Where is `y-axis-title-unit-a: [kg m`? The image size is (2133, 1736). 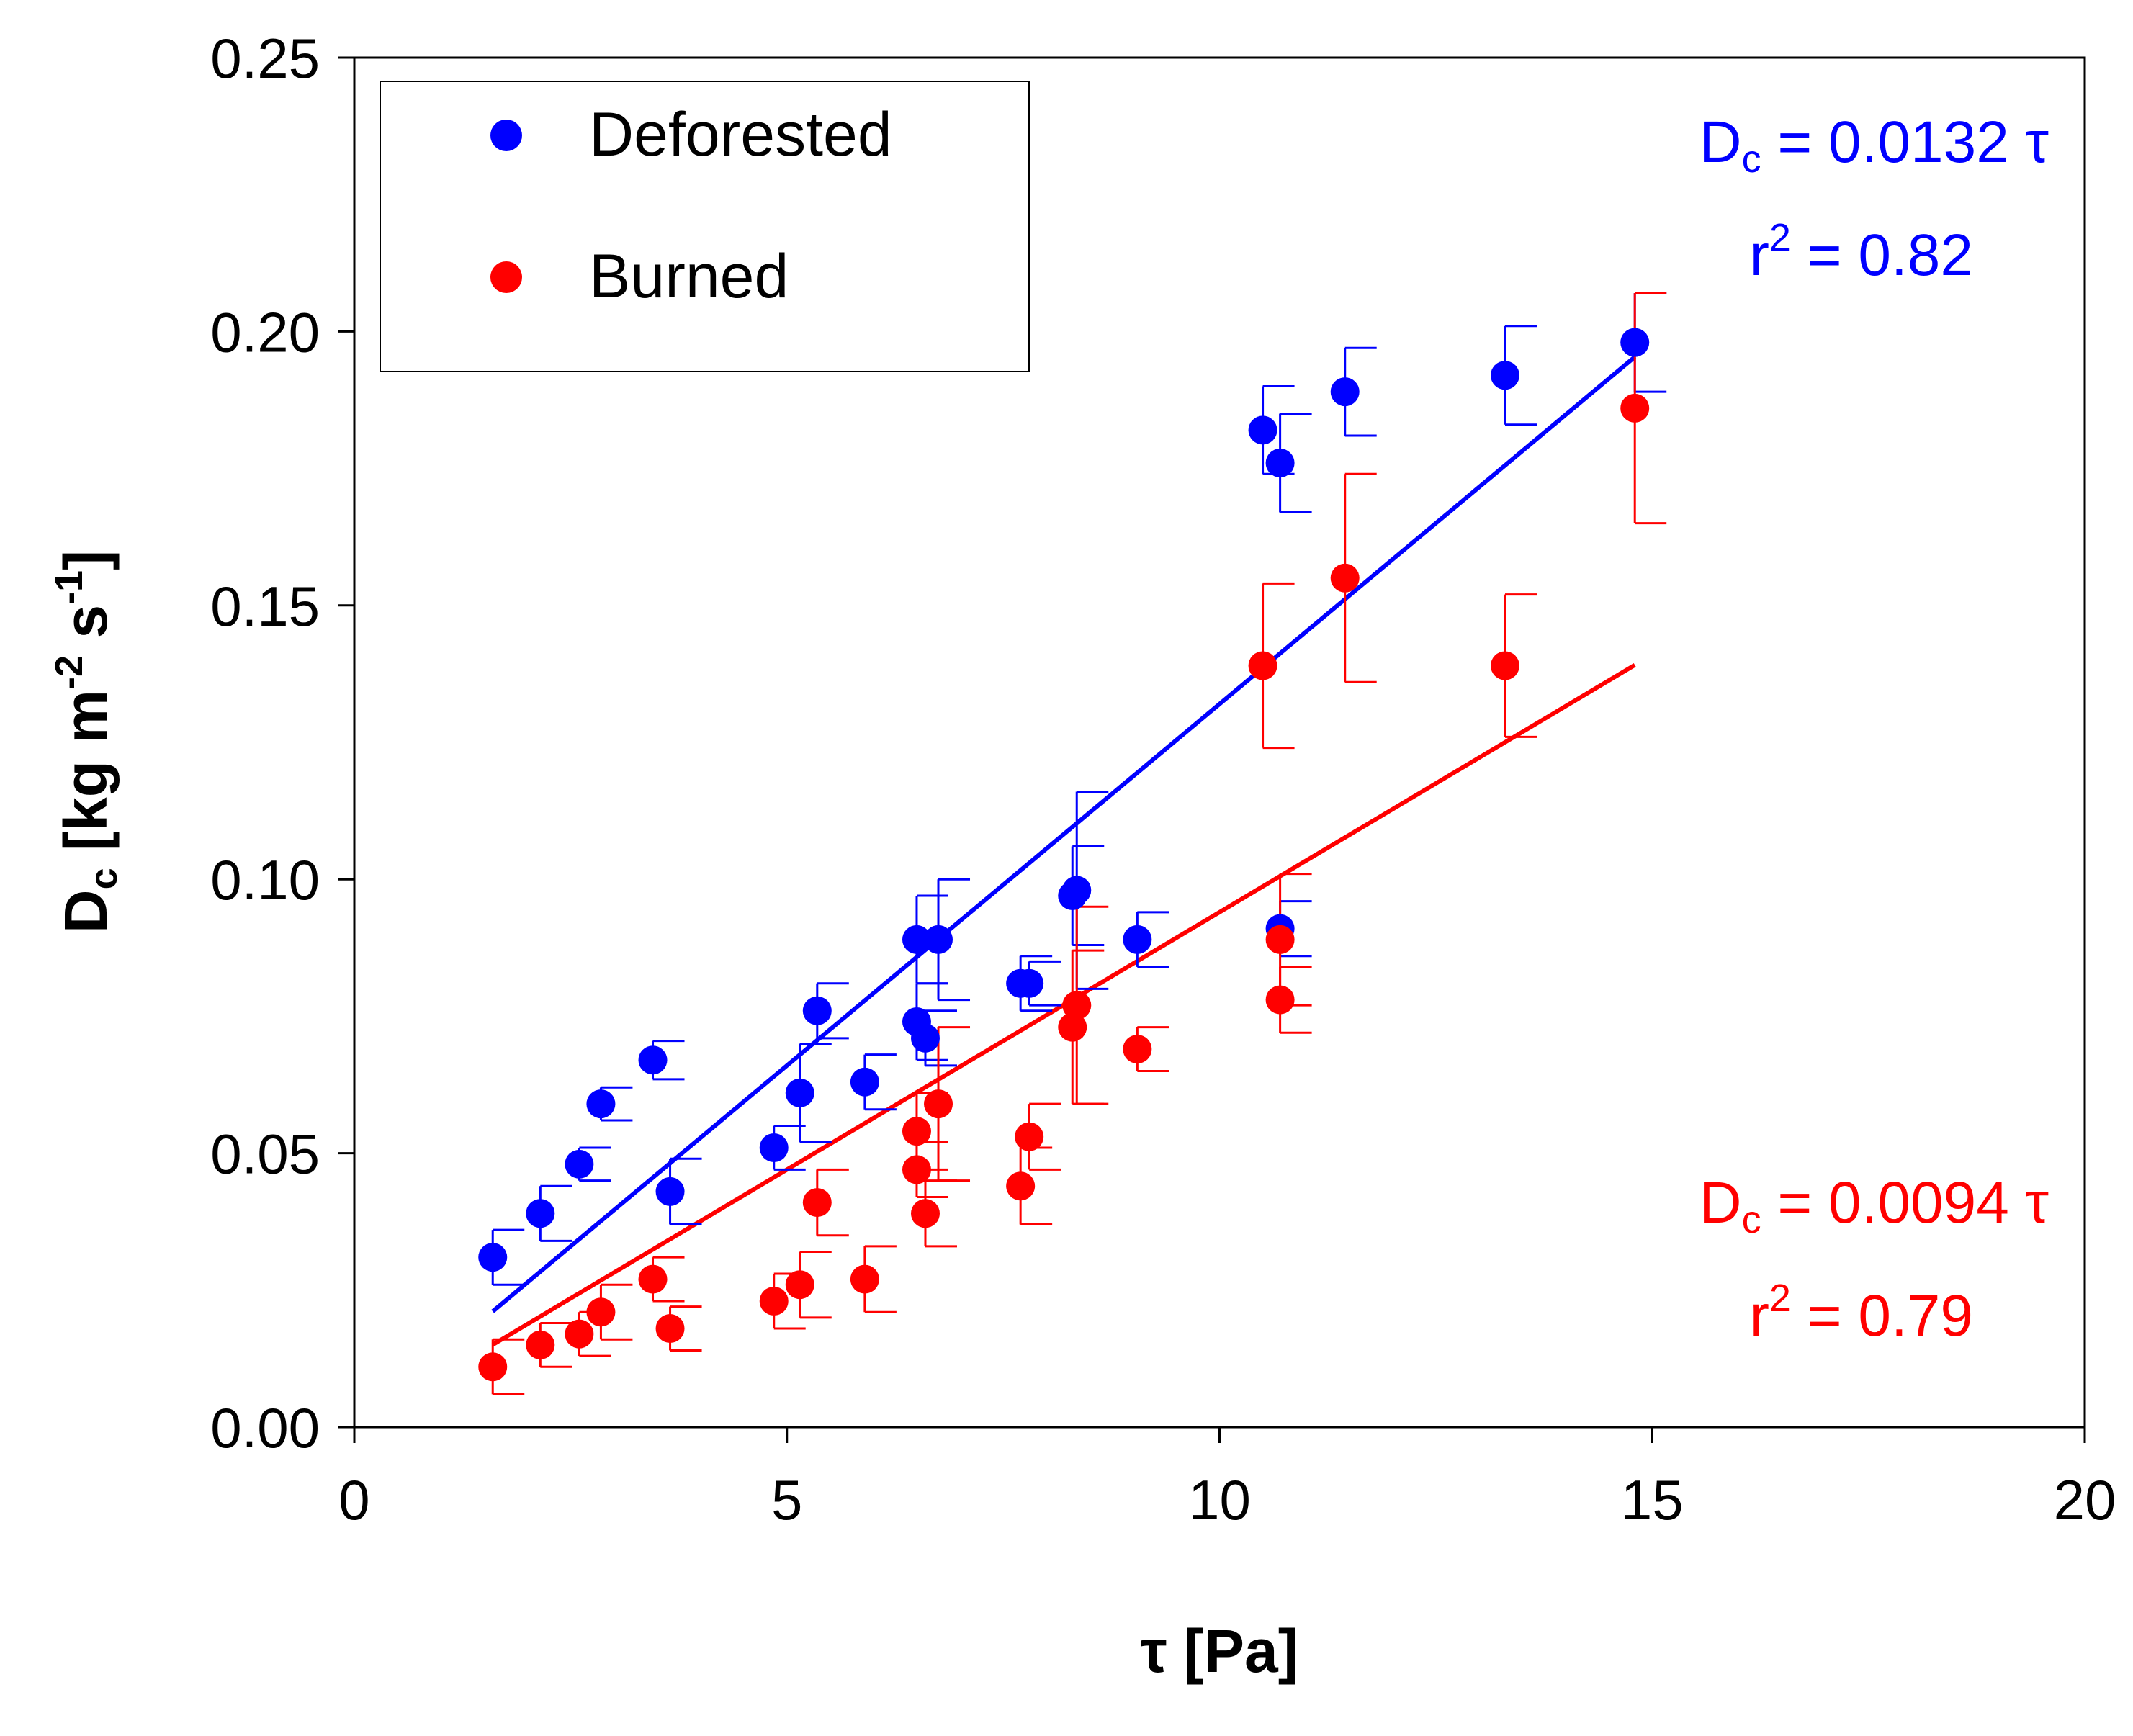 y-axis-title-unit-a: [kg m is located at coordinates (86, 779).